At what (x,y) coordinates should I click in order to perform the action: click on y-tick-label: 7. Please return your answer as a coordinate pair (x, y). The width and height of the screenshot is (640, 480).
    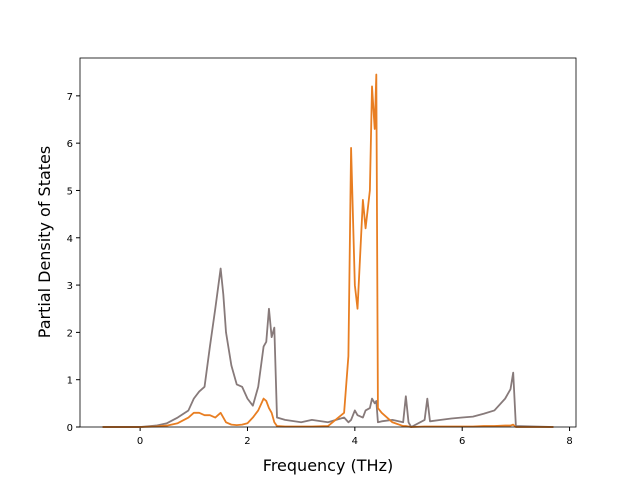
    Looking at the image, I should click on (70, 97).